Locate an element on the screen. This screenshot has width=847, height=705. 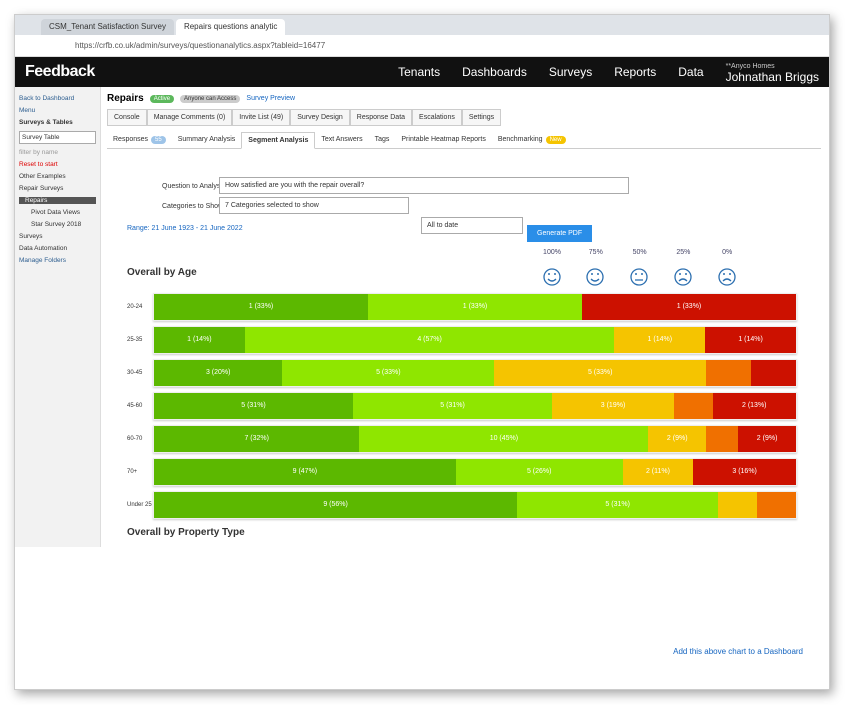
tab-label: Segment Analysis is located at coordinates (278, 140).